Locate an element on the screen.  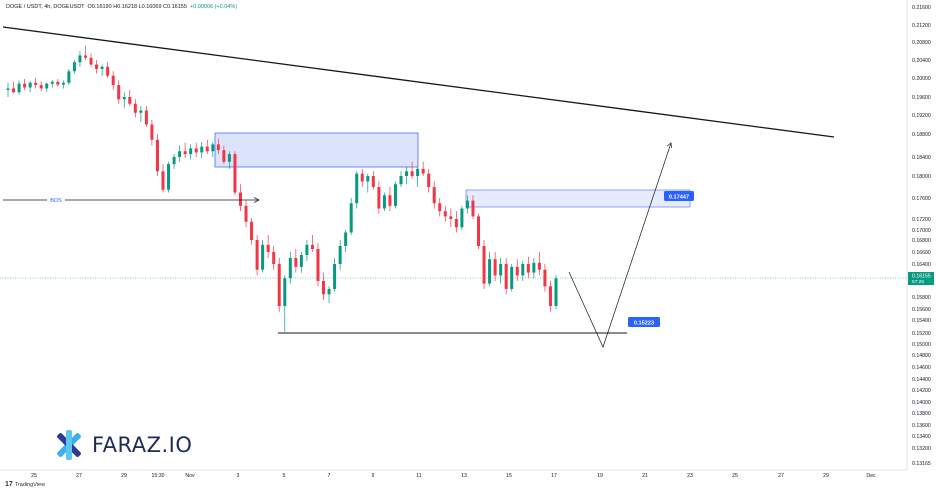
time-tick-label: 11 is located at coordinates (418, 476).